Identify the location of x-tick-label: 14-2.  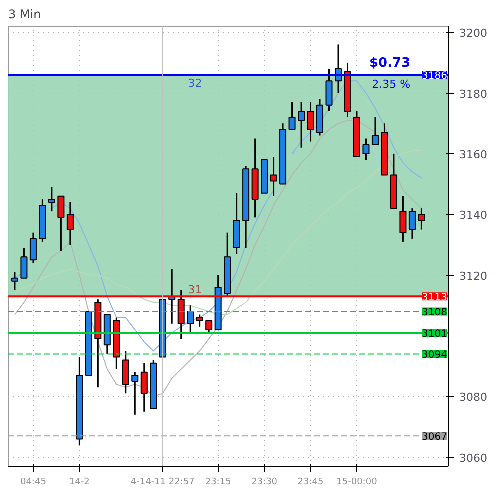
(79, 483).